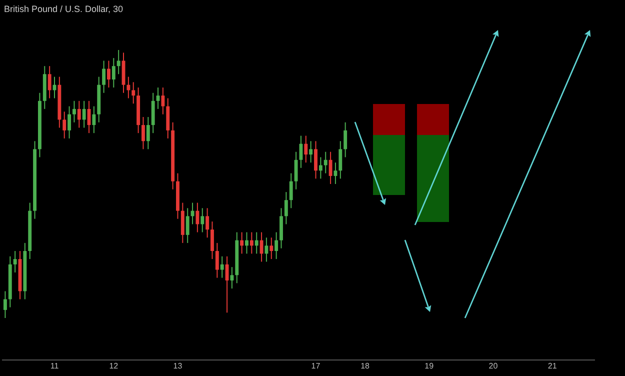  Describe the element at coordinates (55, 366) in the screenshot. I see `x-tick-label: 11` at that location.